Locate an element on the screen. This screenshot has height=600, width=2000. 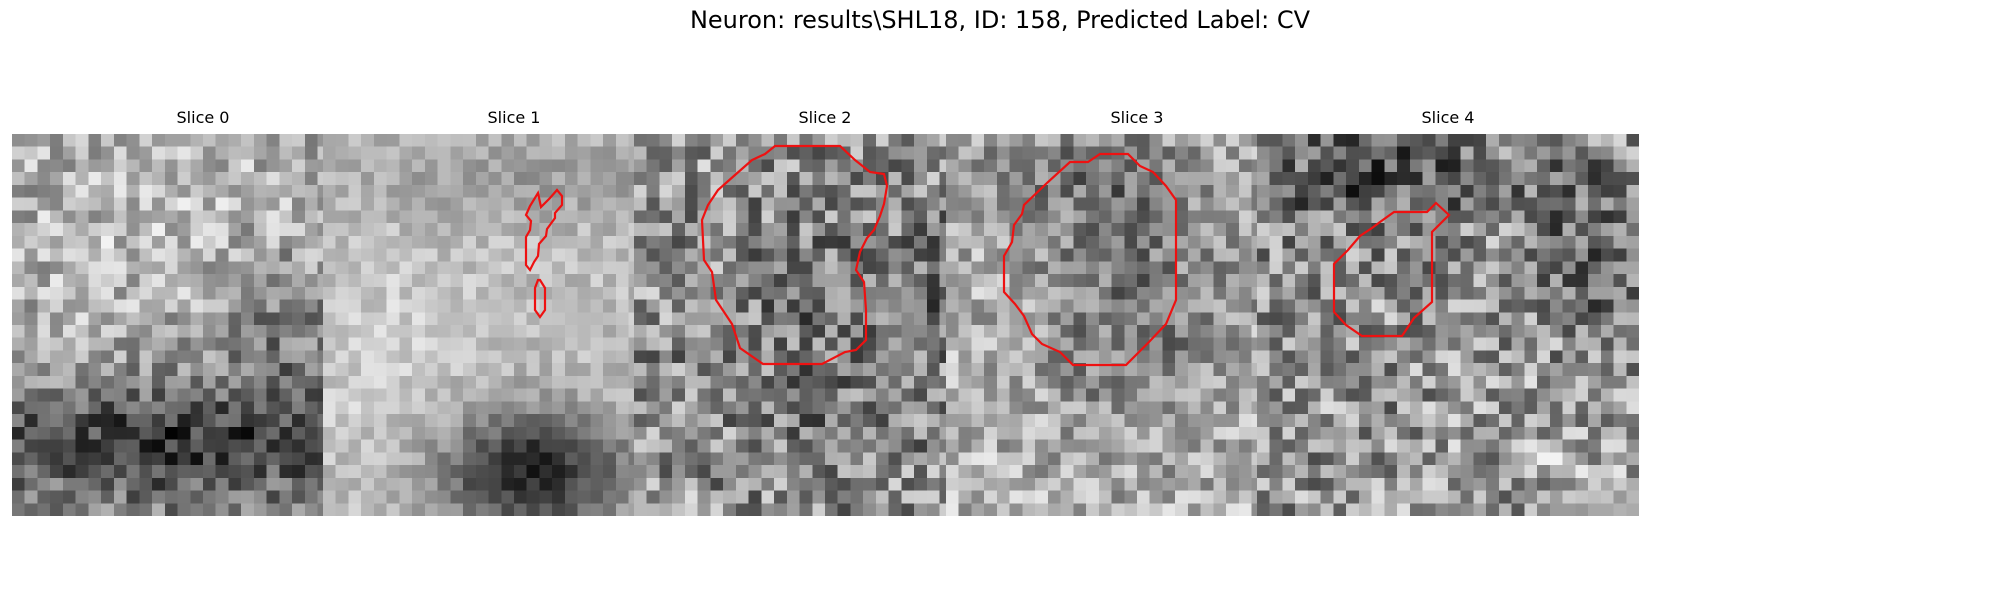
slice-1-contour-overlay is located at coordinates (544, 253).